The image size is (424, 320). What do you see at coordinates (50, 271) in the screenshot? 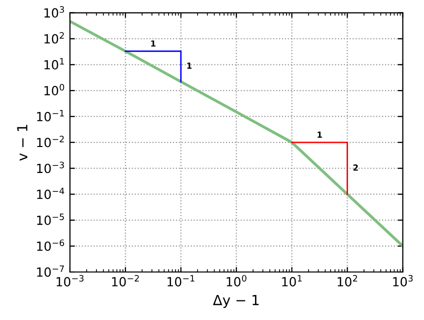
I see `y-tick-label: 10$^{−7}$` at bounding box center [50, 271].